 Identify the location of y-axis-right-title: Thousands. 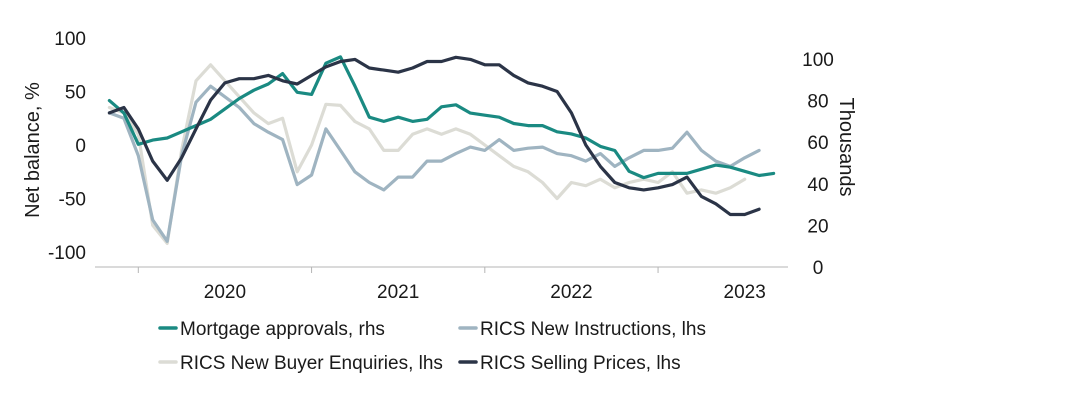
(846, 147).